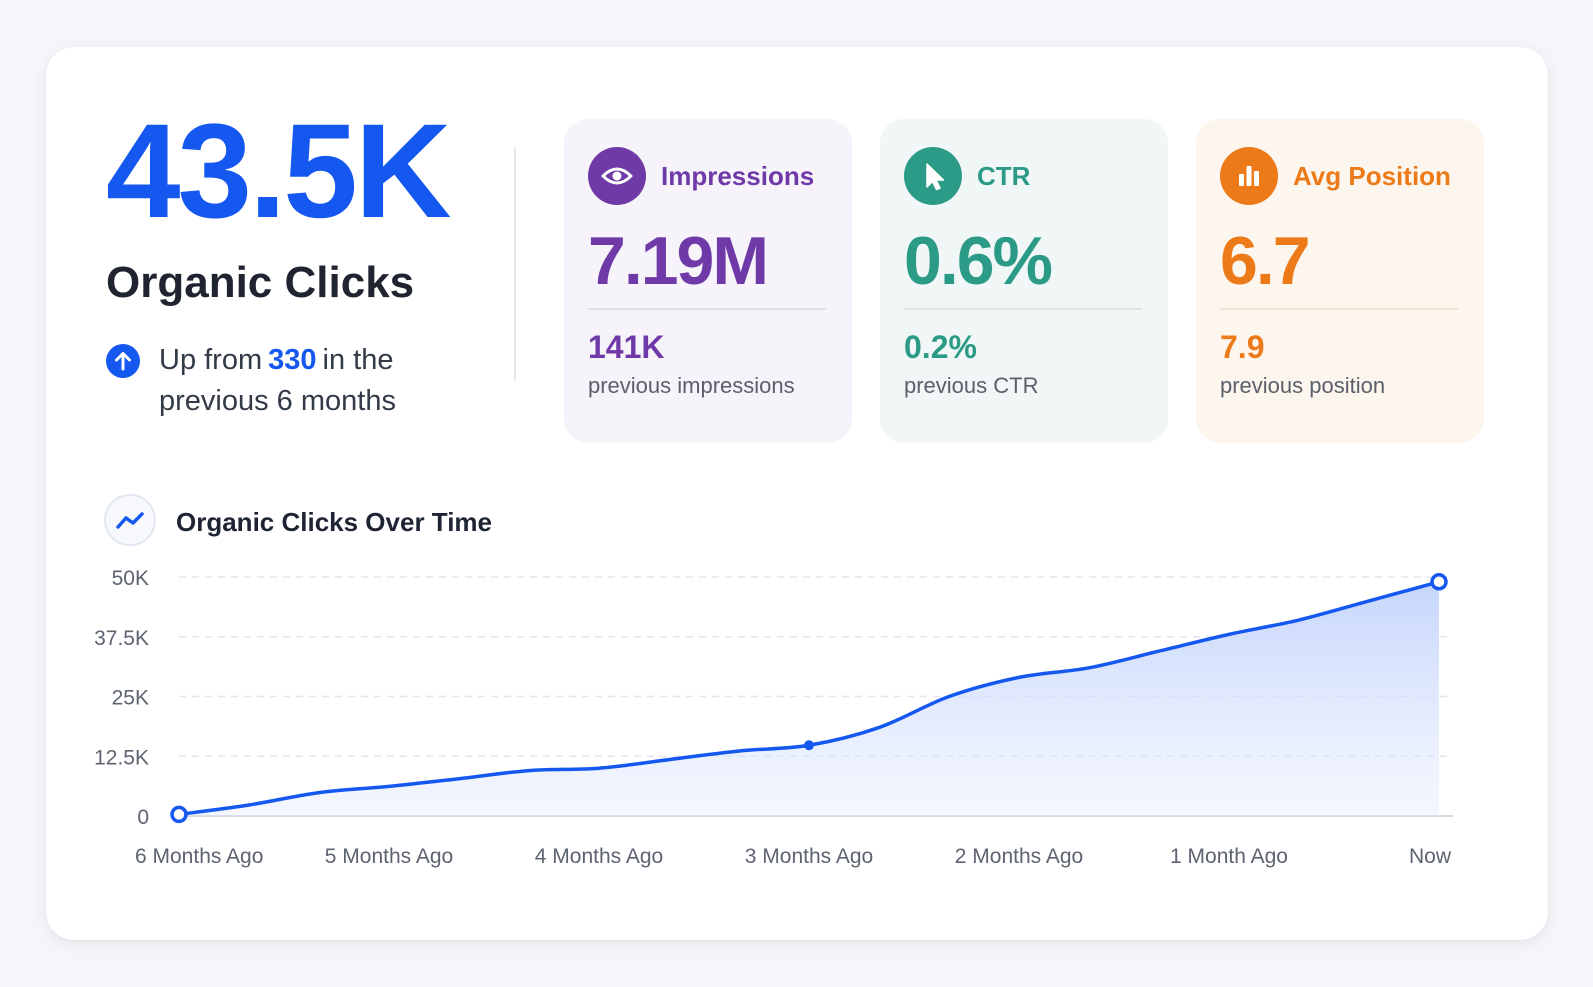 This screenshot has width=1593, height=987. I want to click on y-tick-label: 25K, so click(130, 698).